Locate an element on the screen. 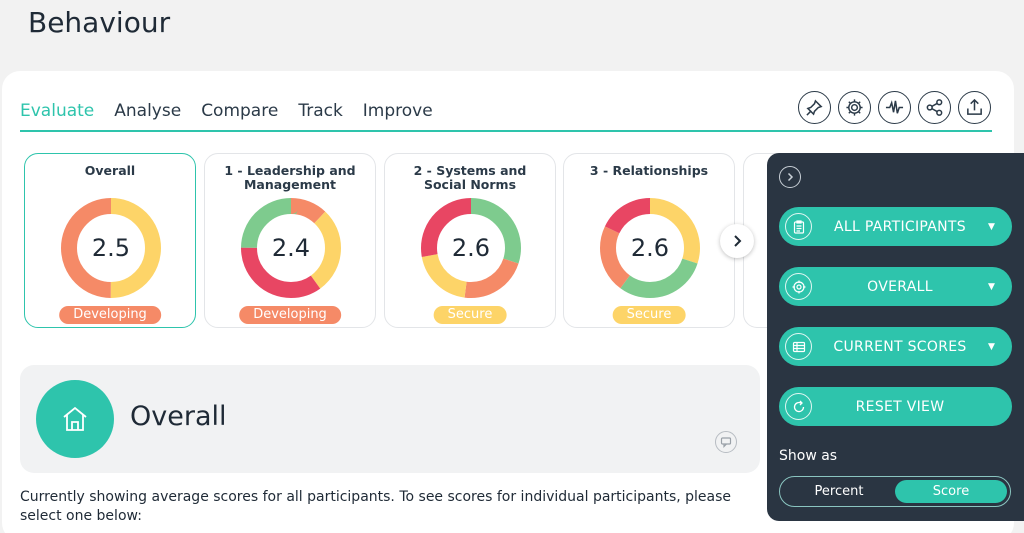 The image size is (1024, 533). display-mode-toggle: Percent Score is located at coordinates (895, 491).